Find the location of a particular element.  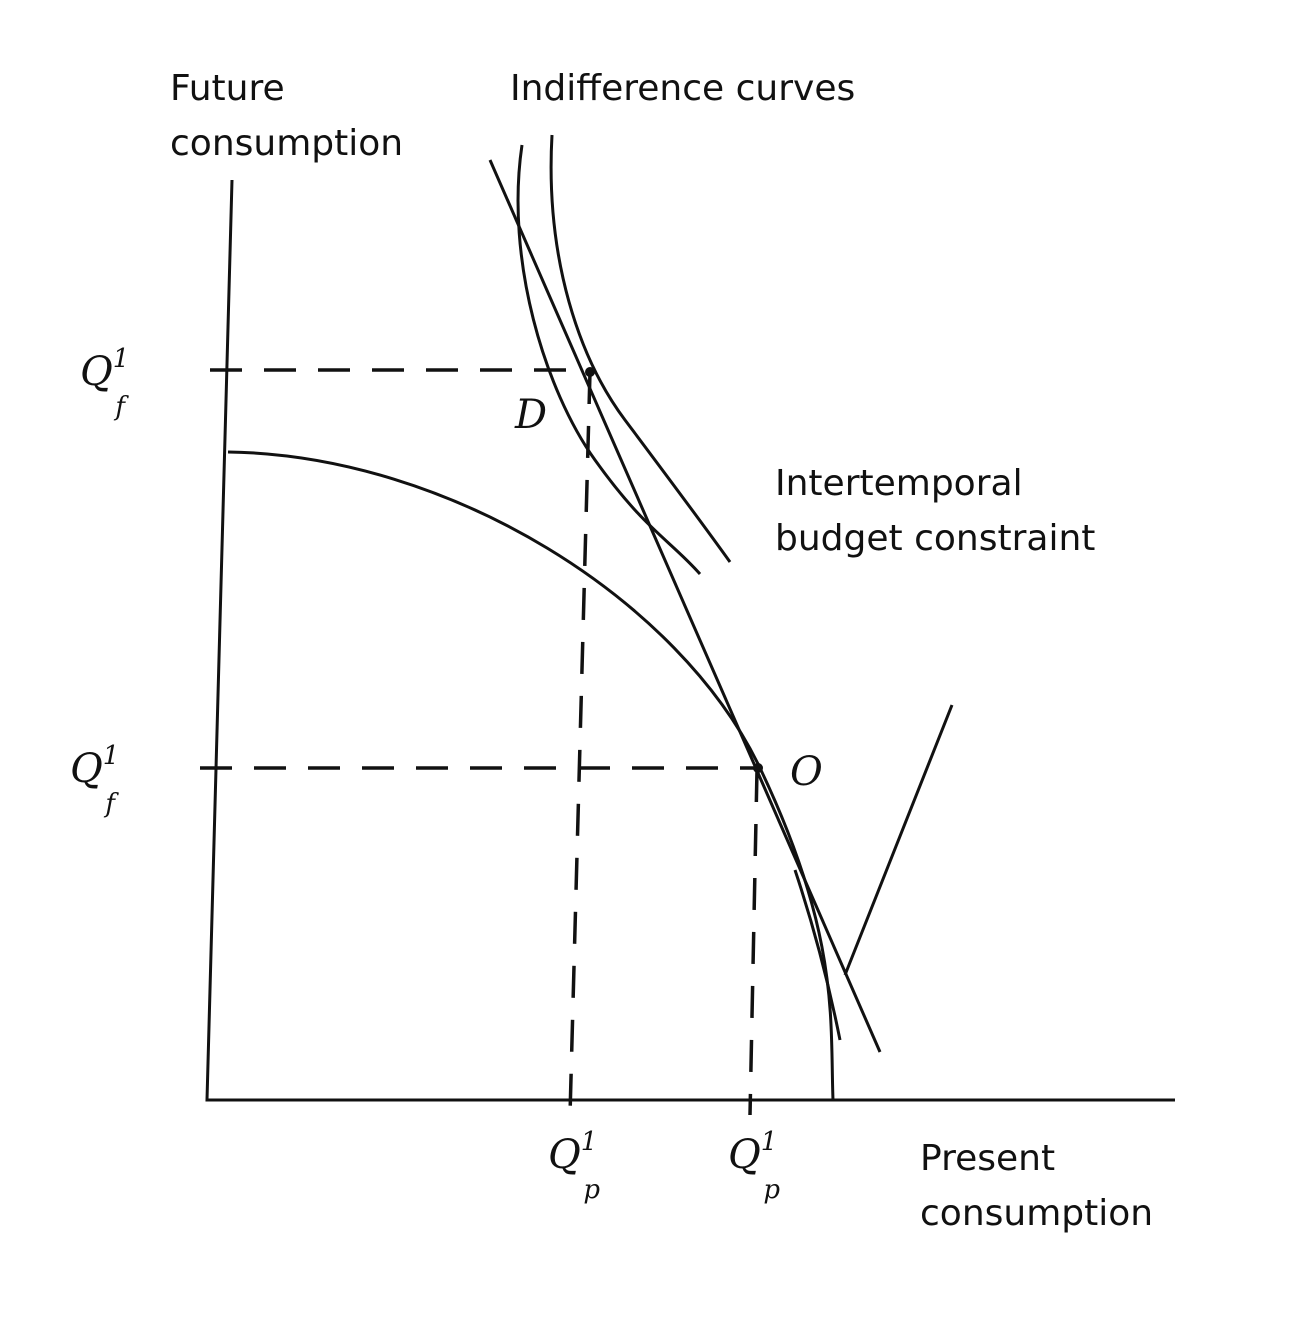

leader-line is located at coordinates (898, 840).